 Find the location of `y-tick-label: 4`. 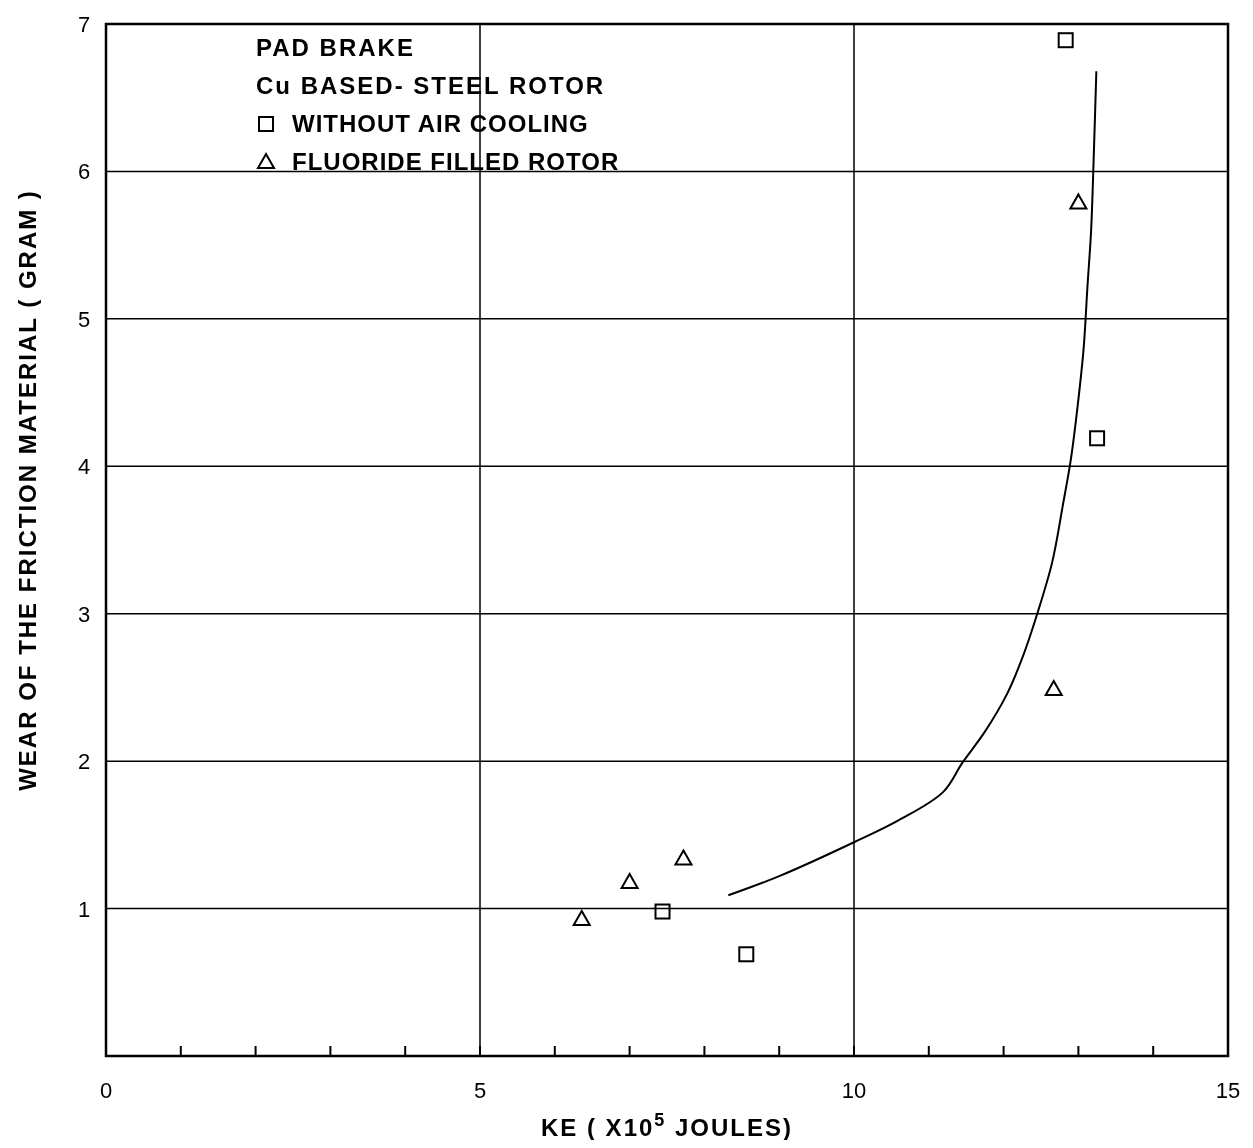

y-tick-label: 4 is located at coordinates (84, 467).